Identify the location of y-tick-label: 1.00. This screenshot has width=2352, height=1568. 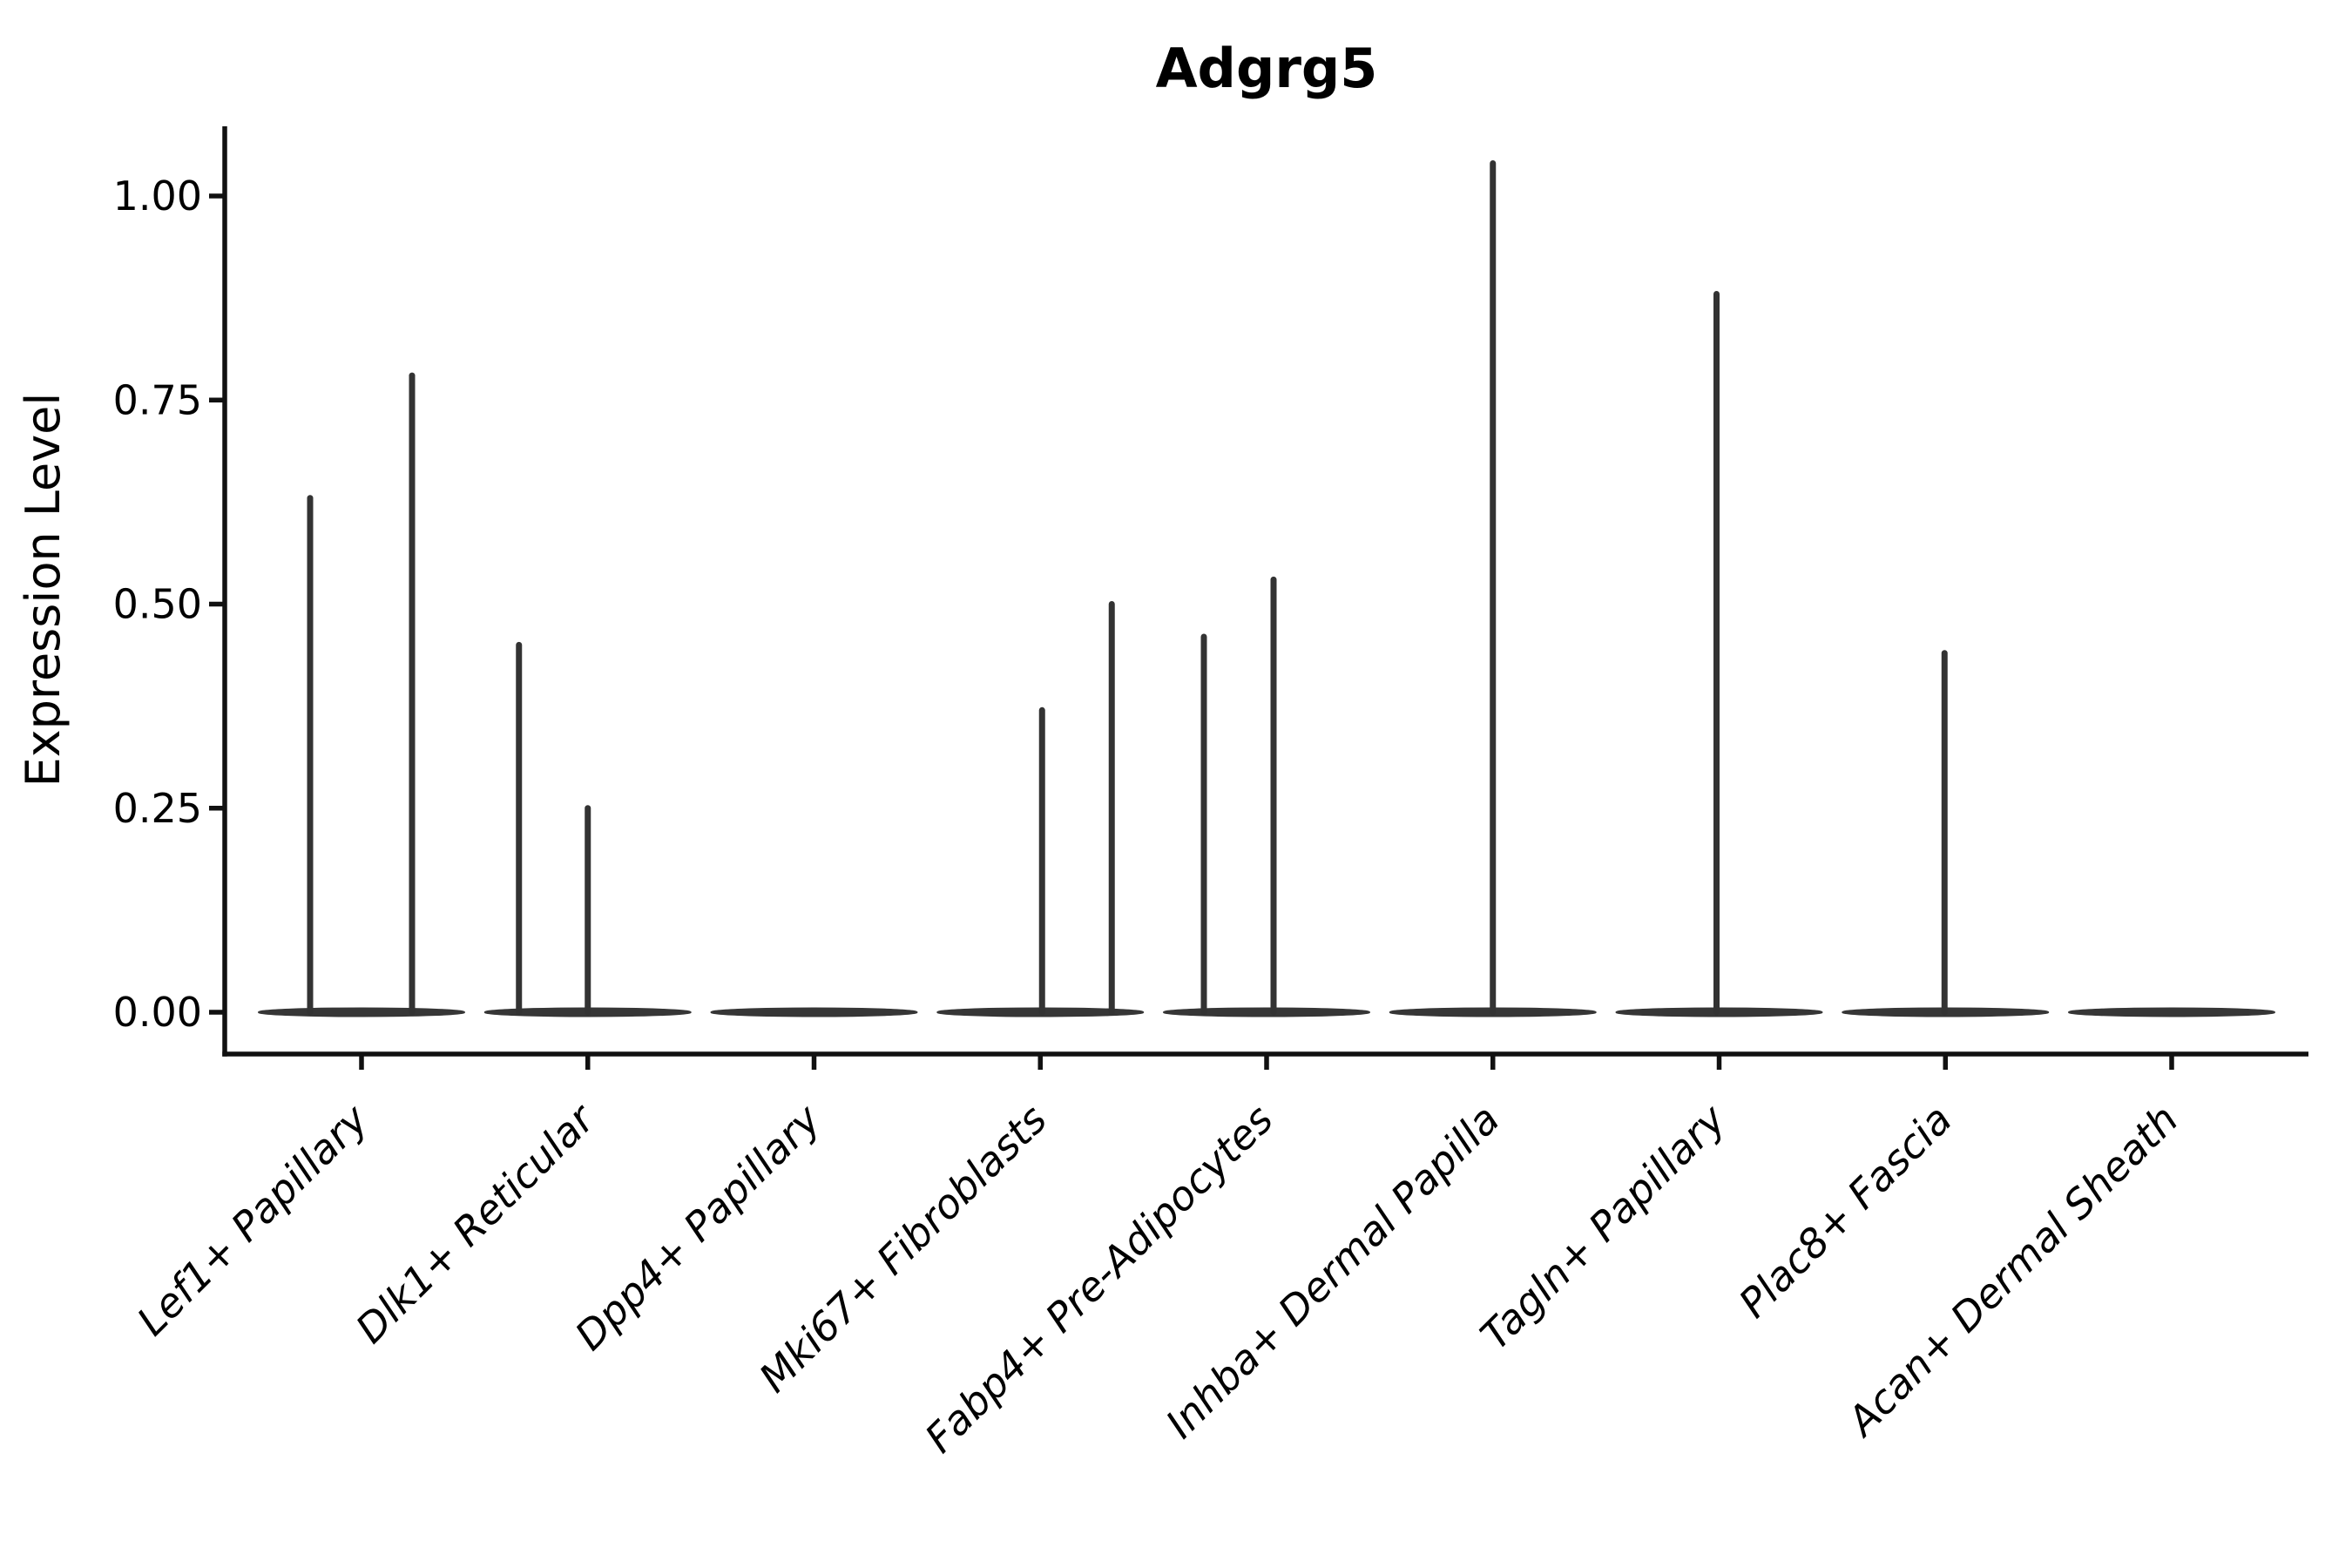
(157, 196).